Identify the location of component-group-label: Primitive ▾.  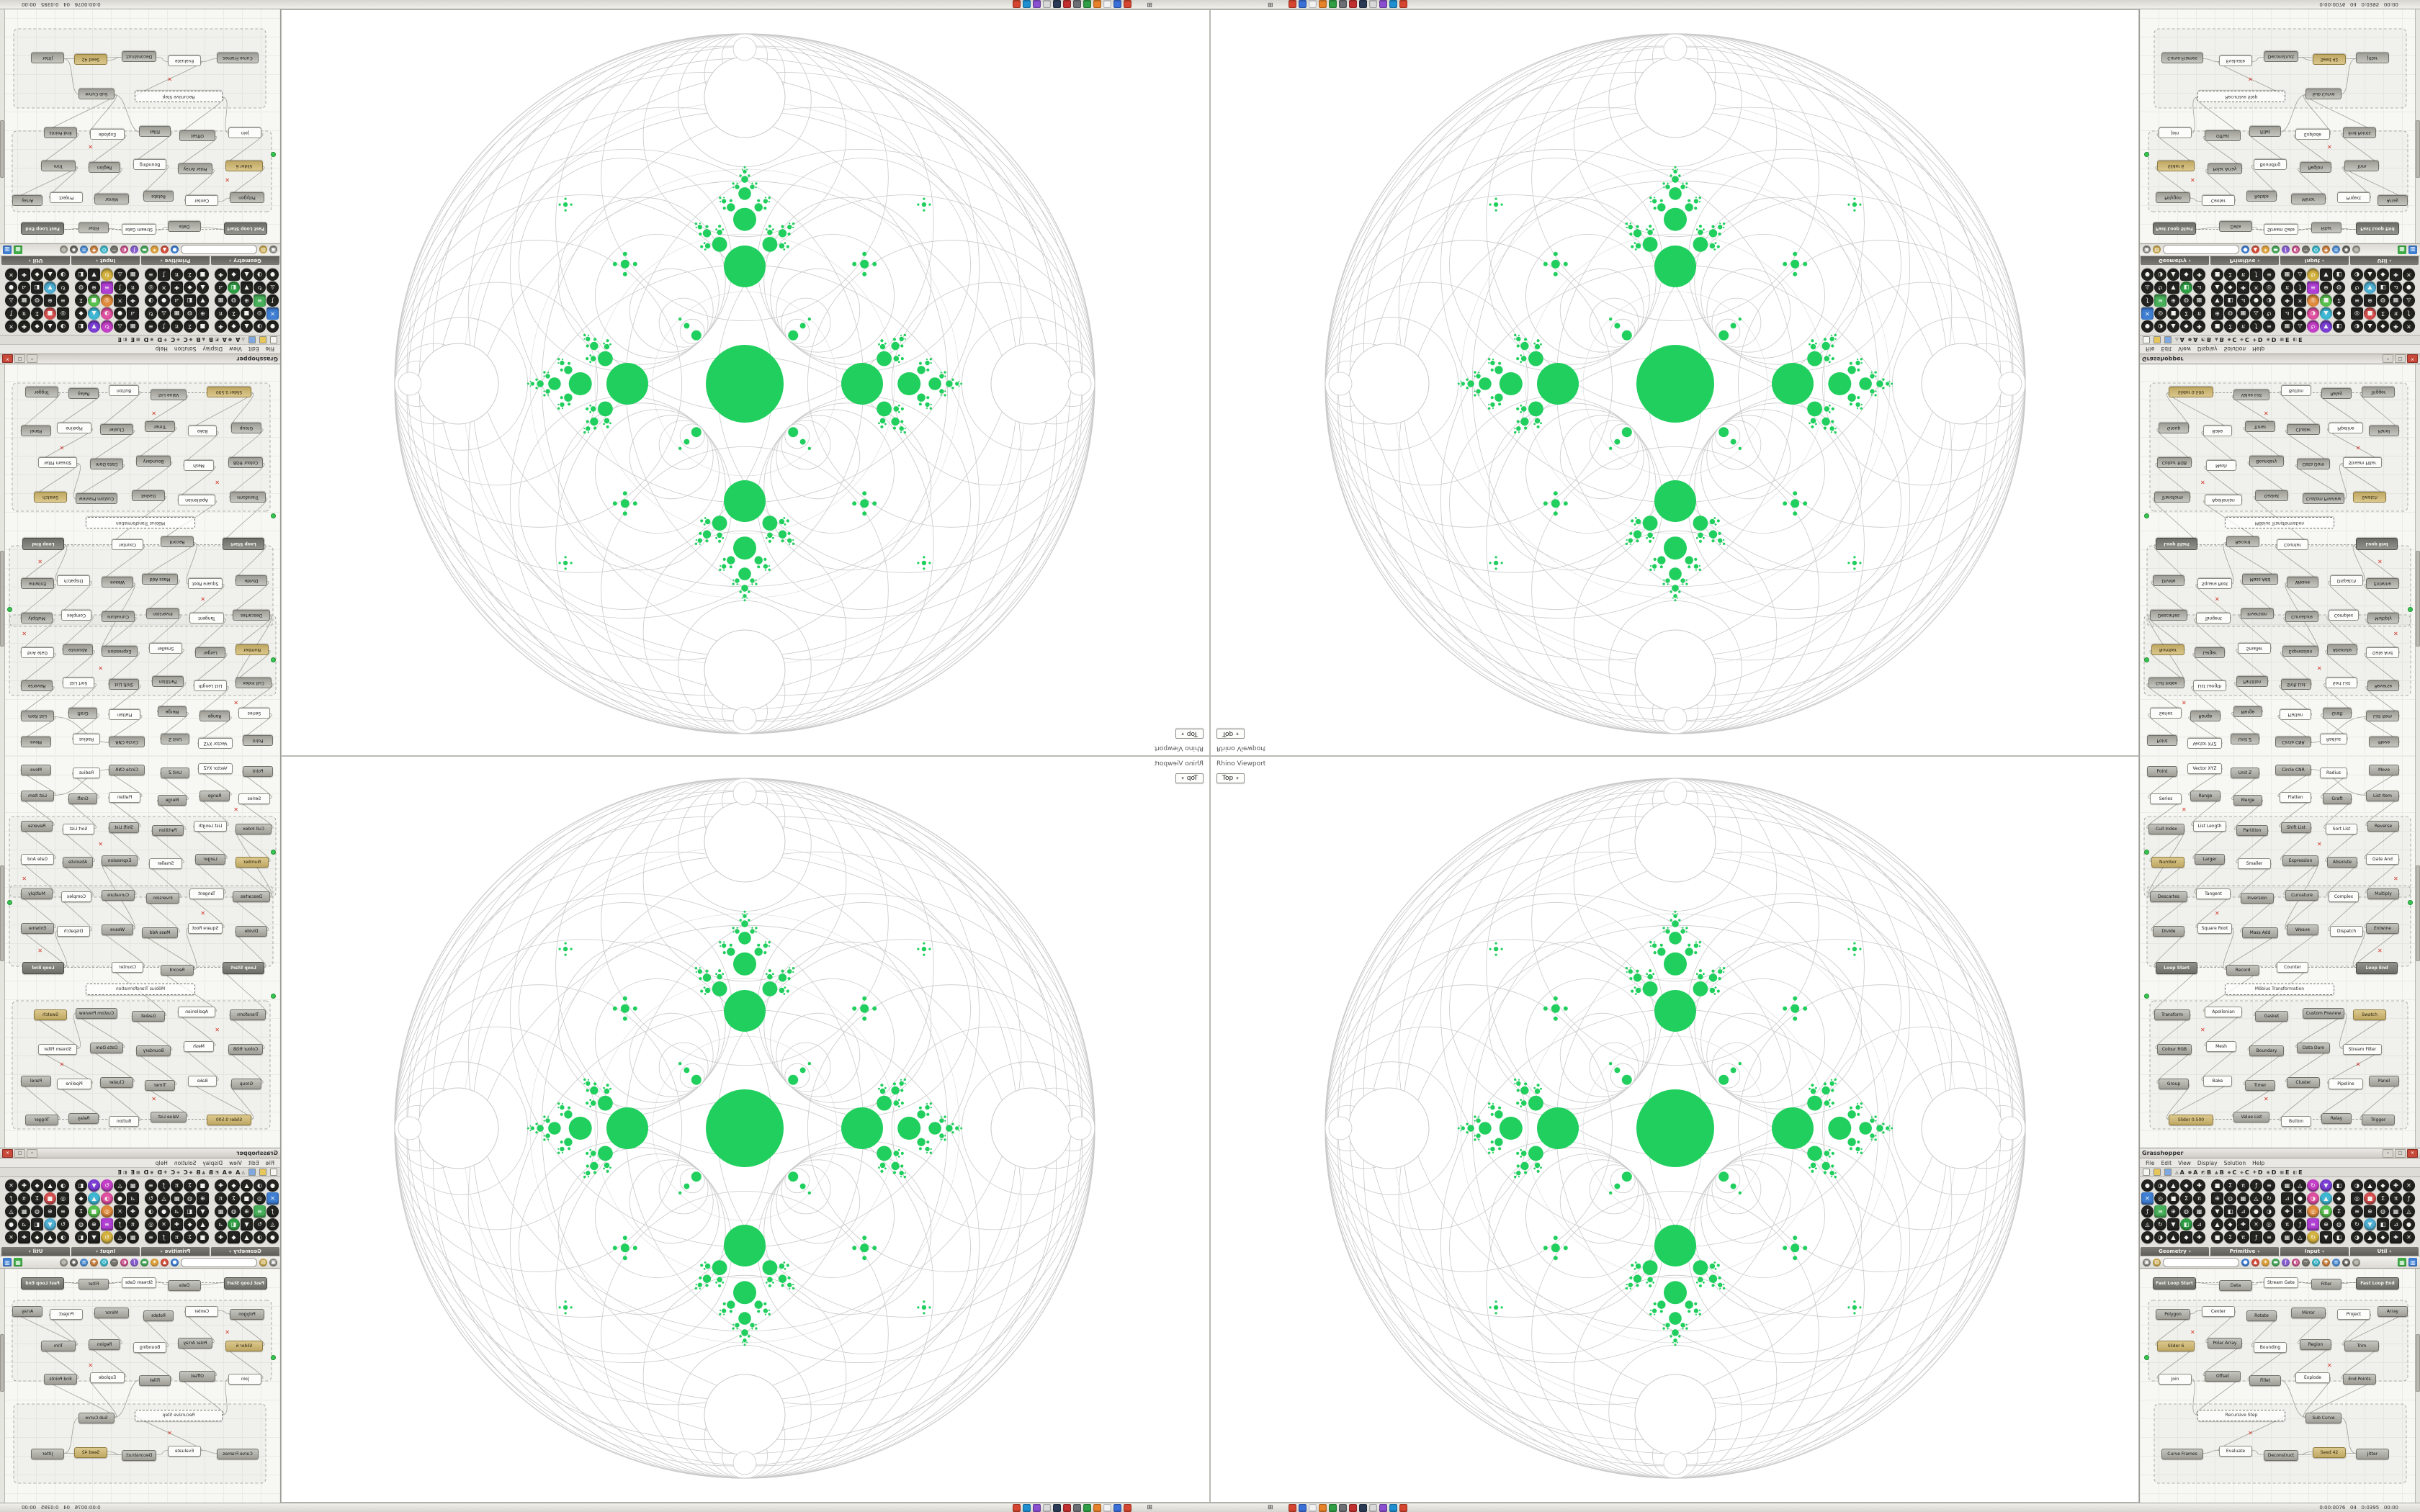
(175, 1251).